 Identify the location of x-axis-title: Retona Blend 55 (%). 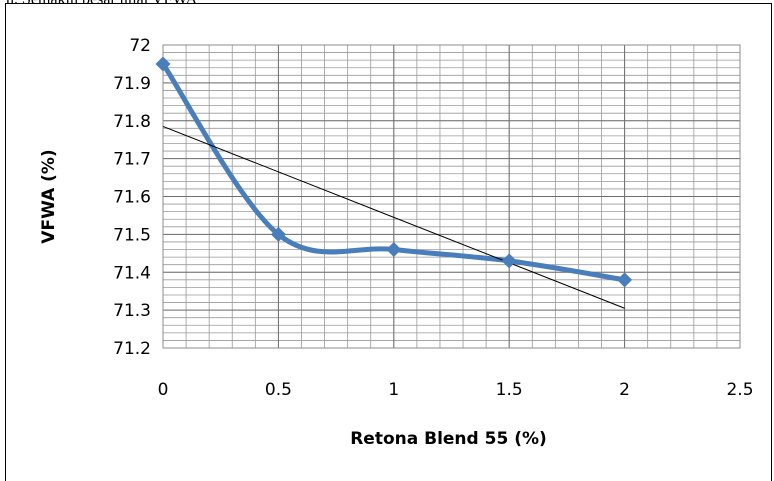
(448, 439).